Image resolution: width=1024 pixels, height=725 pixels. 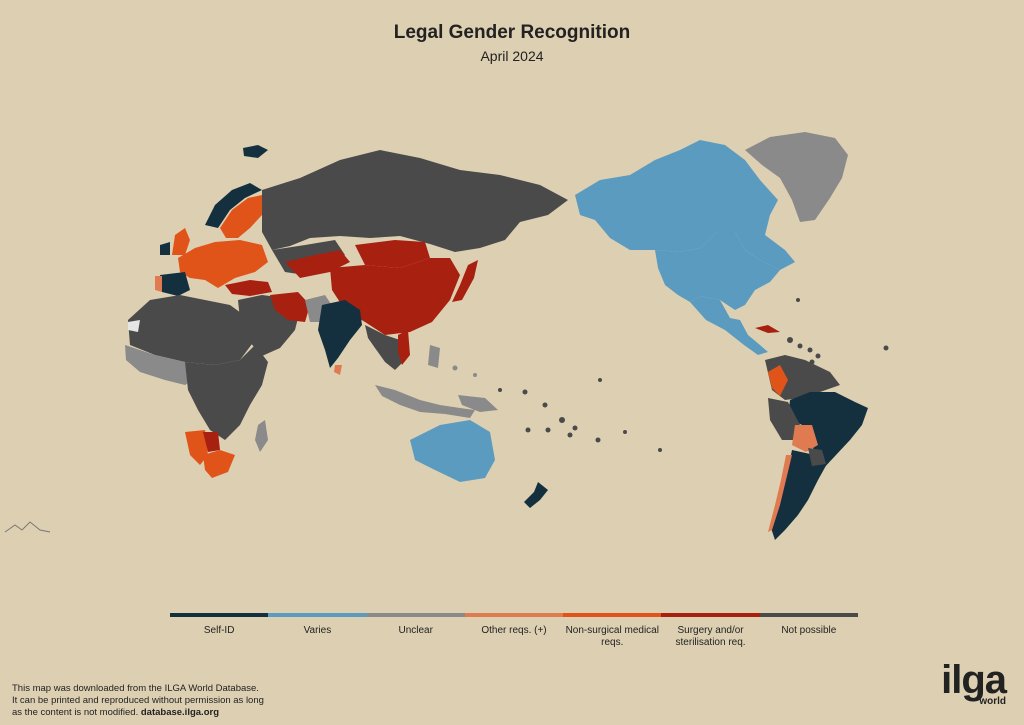 What do you see at coordinates (512, 56) in the screenshot?
I see `map-subtitle: April 2024` at bounding box center [512, 56].